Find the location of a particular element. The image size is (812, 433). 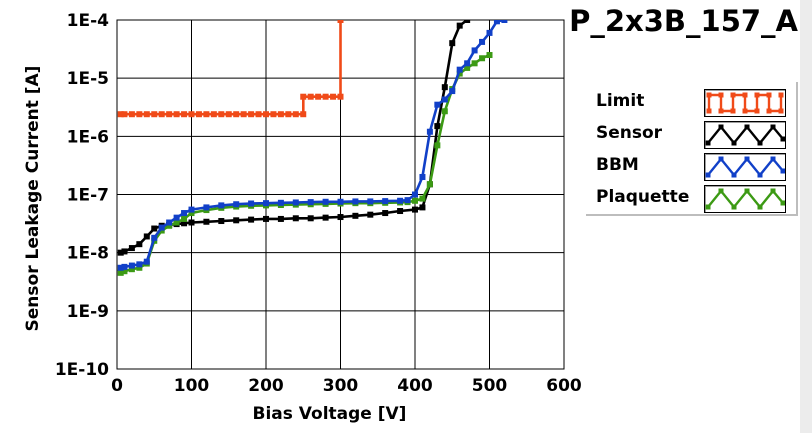

legend-label-sensor: Sensor is located at coordinates (629, 133).